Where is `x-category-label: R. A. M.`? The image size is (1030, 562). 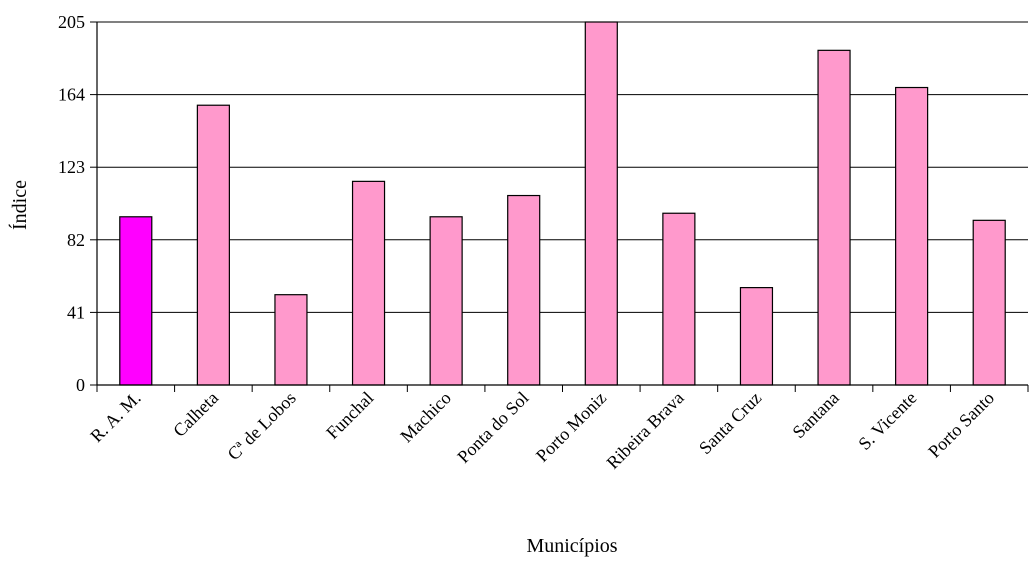 x-category-label: R. A. M. is located at coordinates (115, 417).